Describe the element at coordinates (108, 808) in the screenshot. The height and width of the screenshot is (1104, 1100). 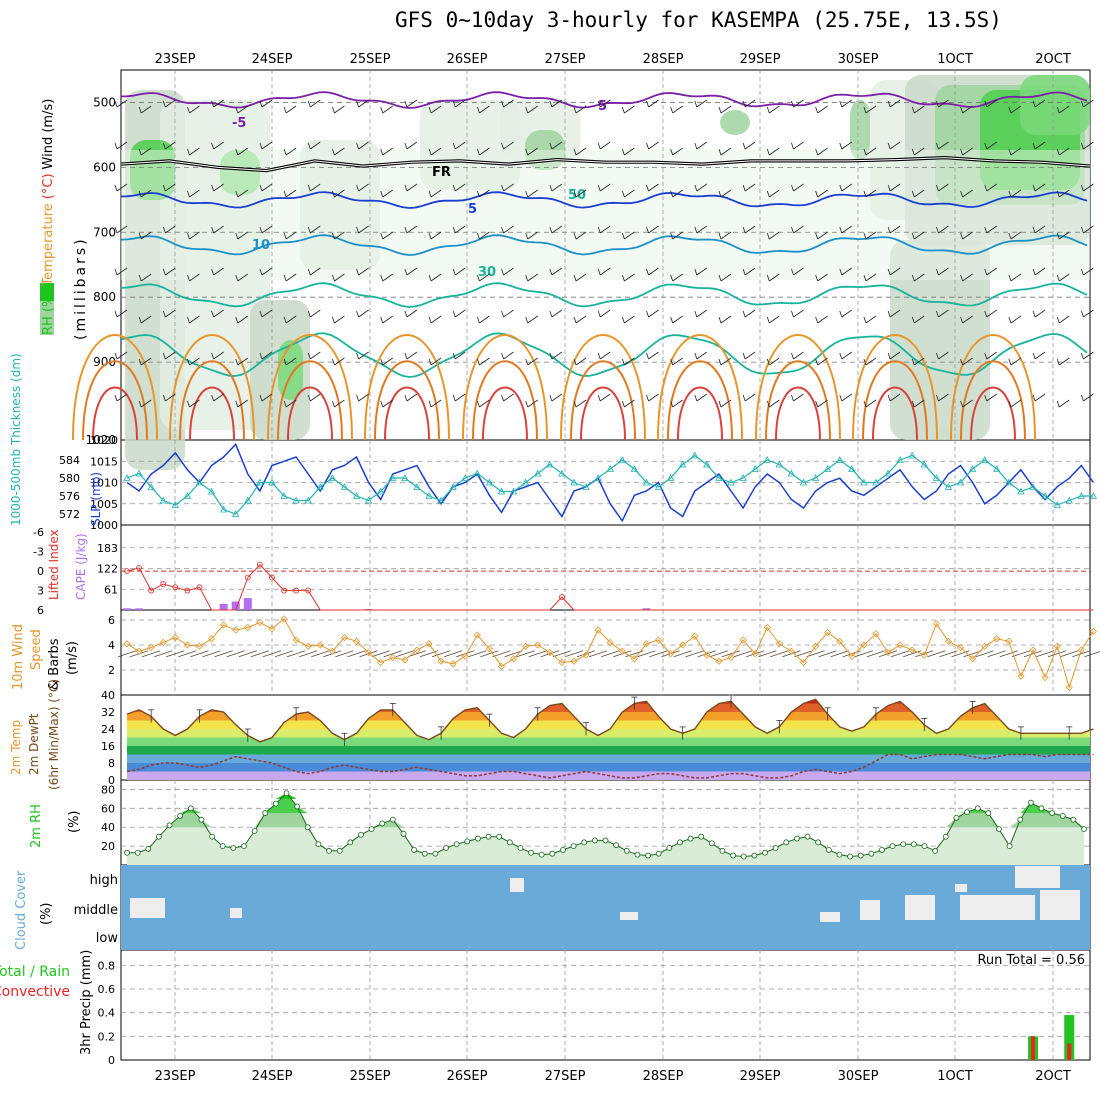
I see `rh-tick-label: 60` at that location.